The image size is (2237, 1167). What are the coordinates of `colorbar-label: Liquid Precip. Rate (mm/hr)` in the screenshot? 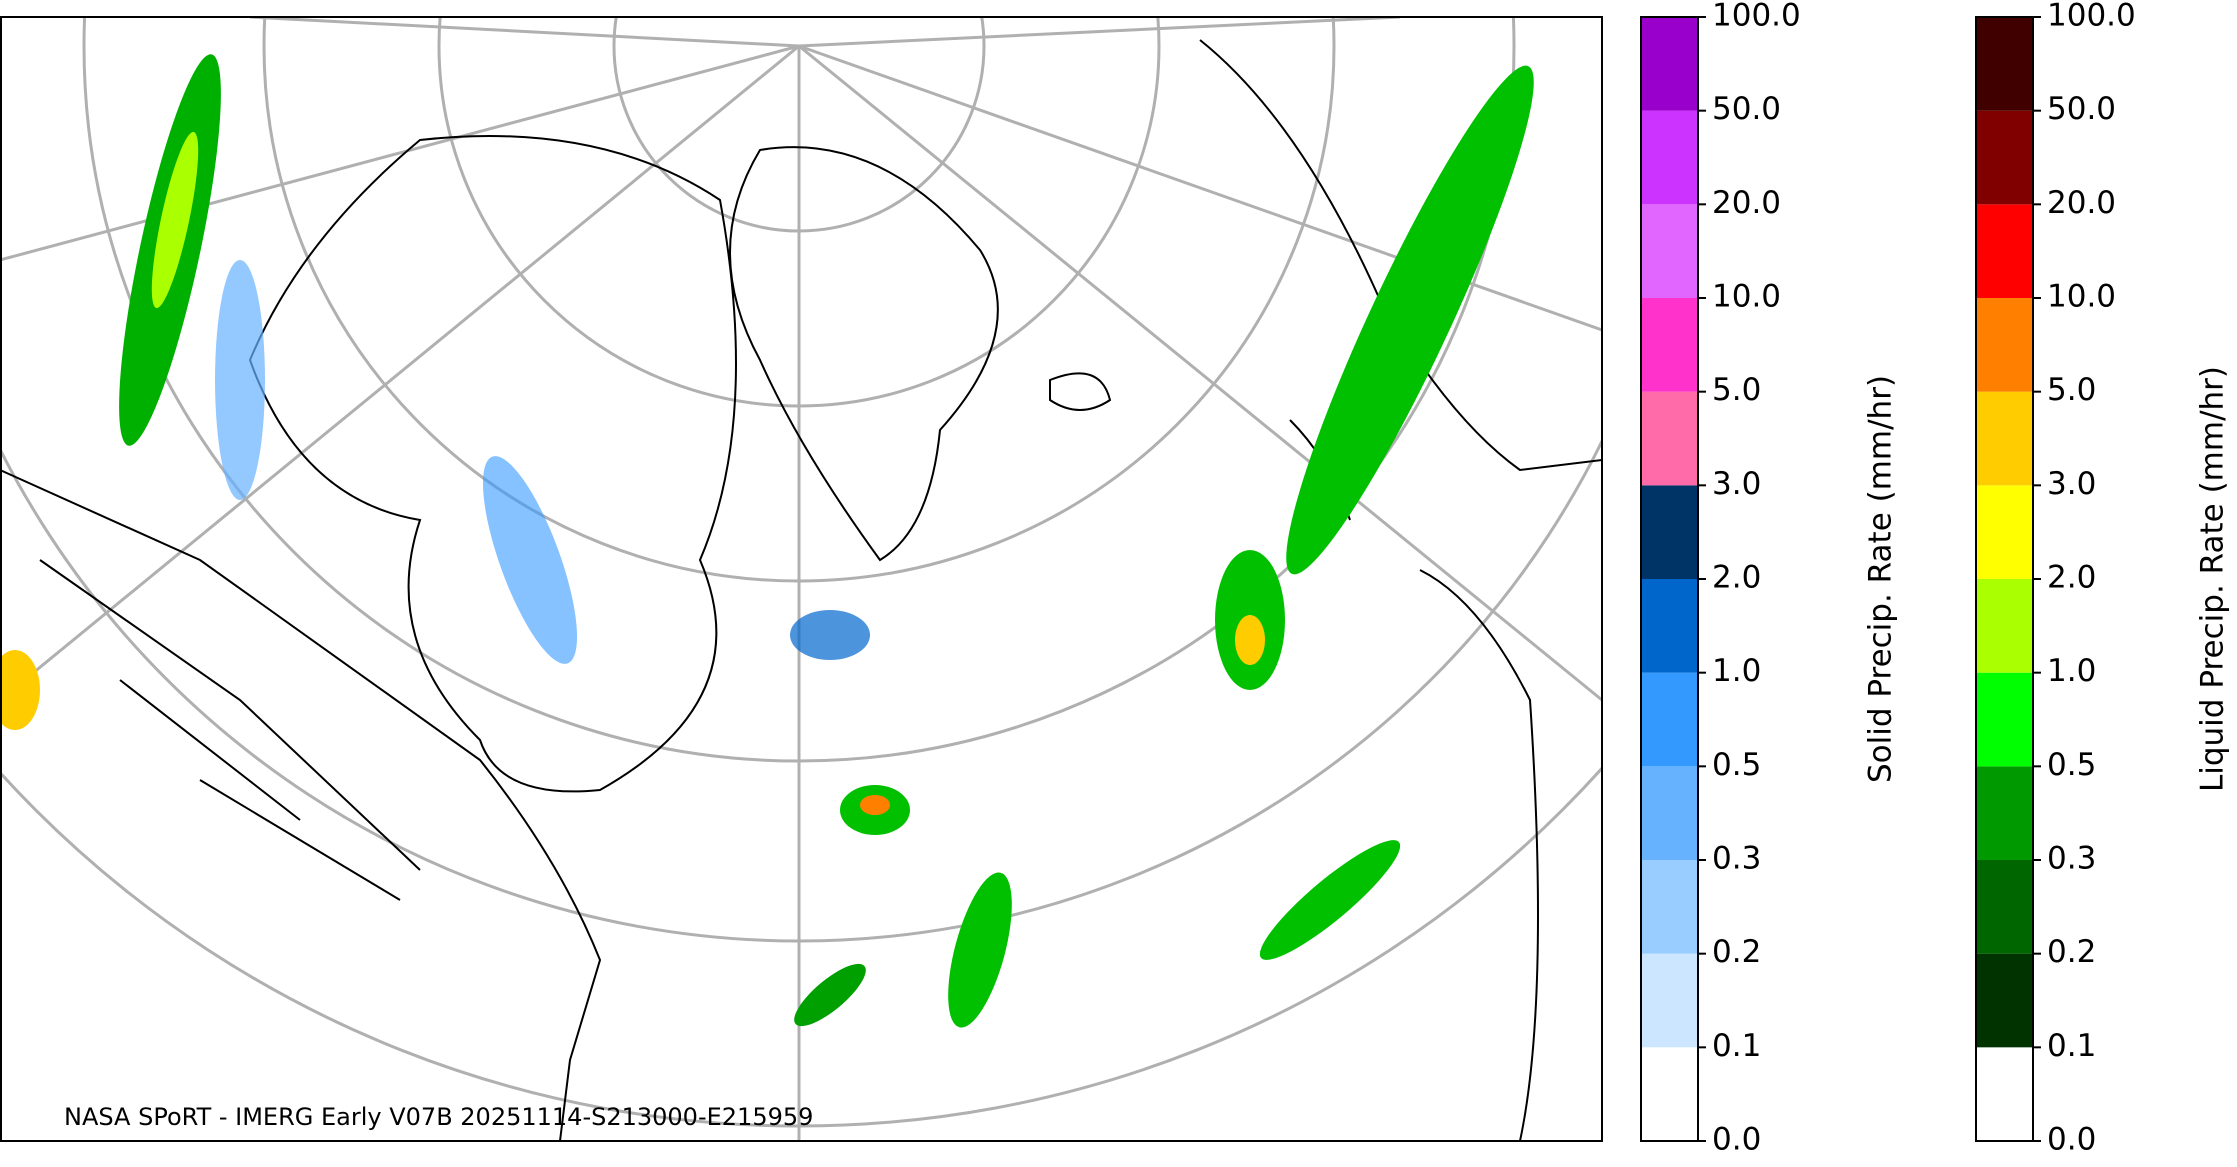 It's located at (2213, 579).